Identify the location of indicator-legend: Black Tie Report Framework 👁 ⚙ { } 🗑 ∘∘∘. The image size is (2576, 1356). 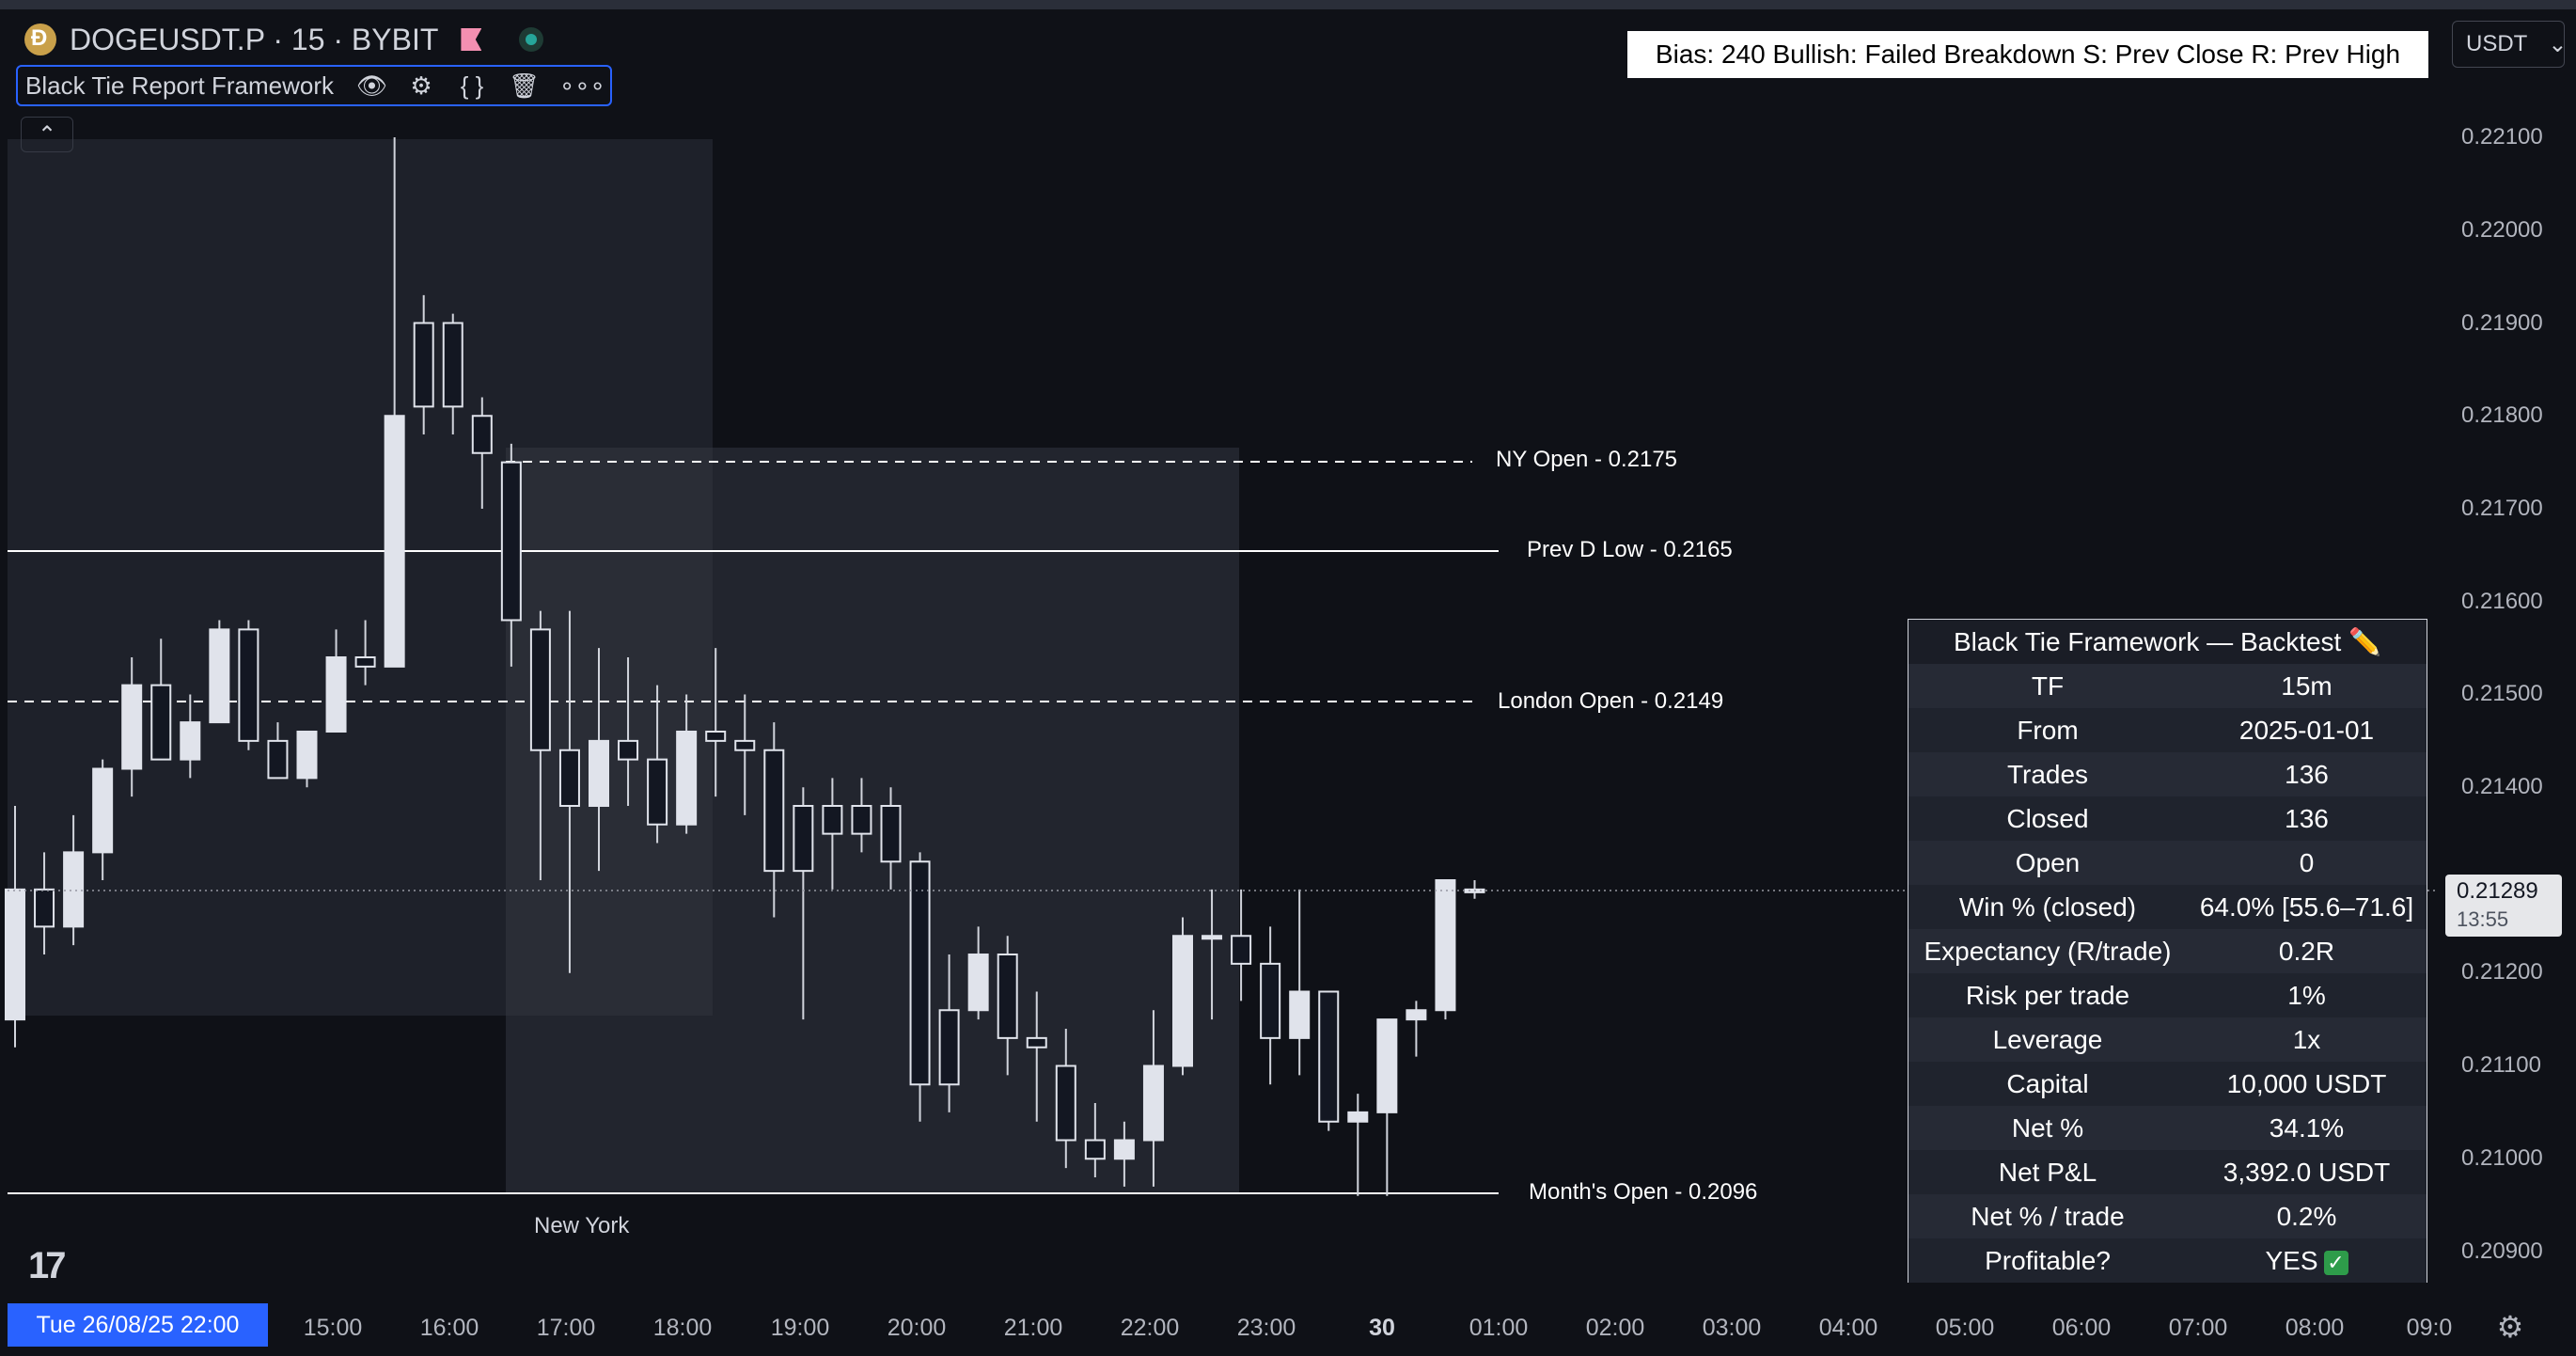
(314, 86).